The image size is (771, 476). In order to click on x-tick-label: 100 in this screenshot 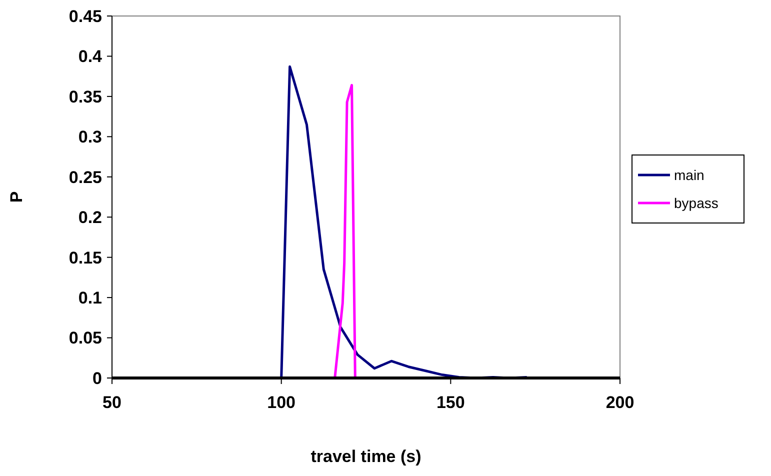, I will do `click(281, 402)`.